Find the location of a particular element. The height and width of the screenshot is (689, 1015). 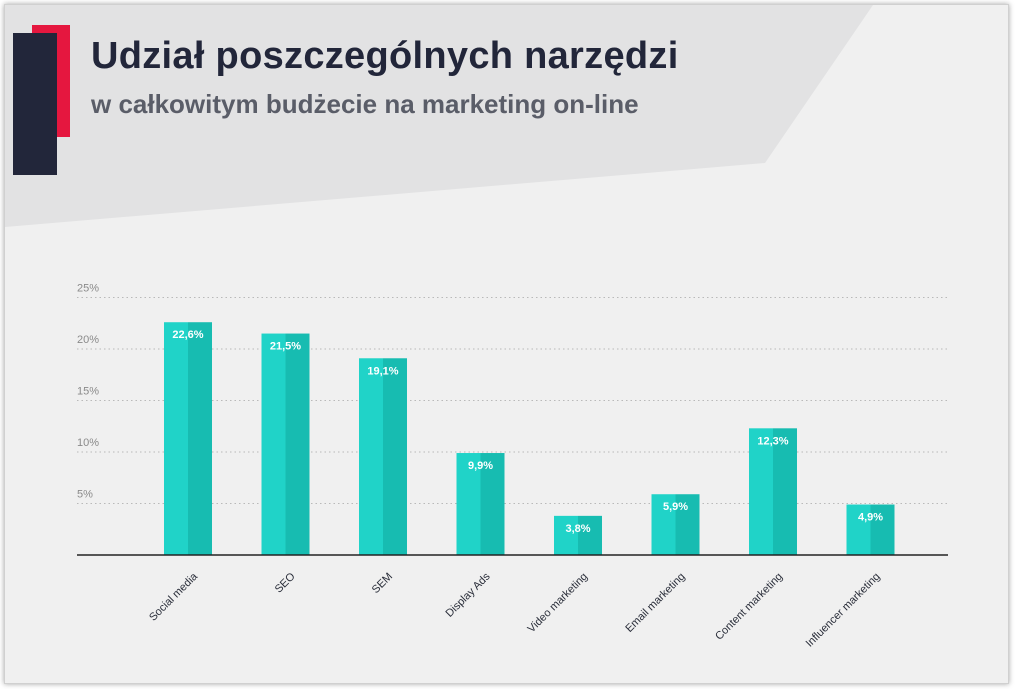

x-category-label: Video marketing is located at coordinates (558, 603).